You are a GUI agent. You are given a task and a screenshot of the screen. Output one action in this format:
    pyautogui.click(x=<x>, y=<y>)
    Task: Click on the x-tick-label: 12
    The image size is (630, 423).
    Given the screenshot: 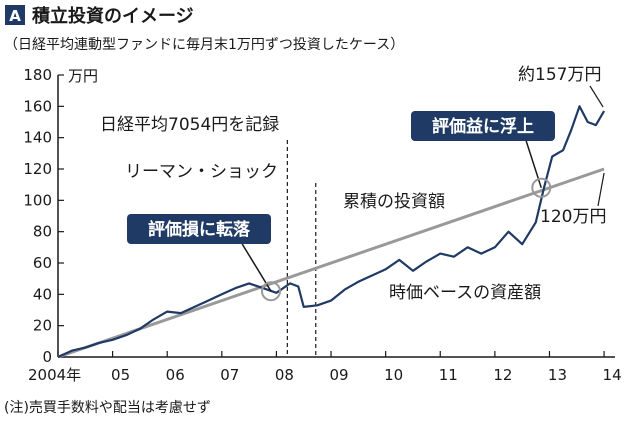 What is the action you would take?
    pyautogui.click(x=502, y=375)
    